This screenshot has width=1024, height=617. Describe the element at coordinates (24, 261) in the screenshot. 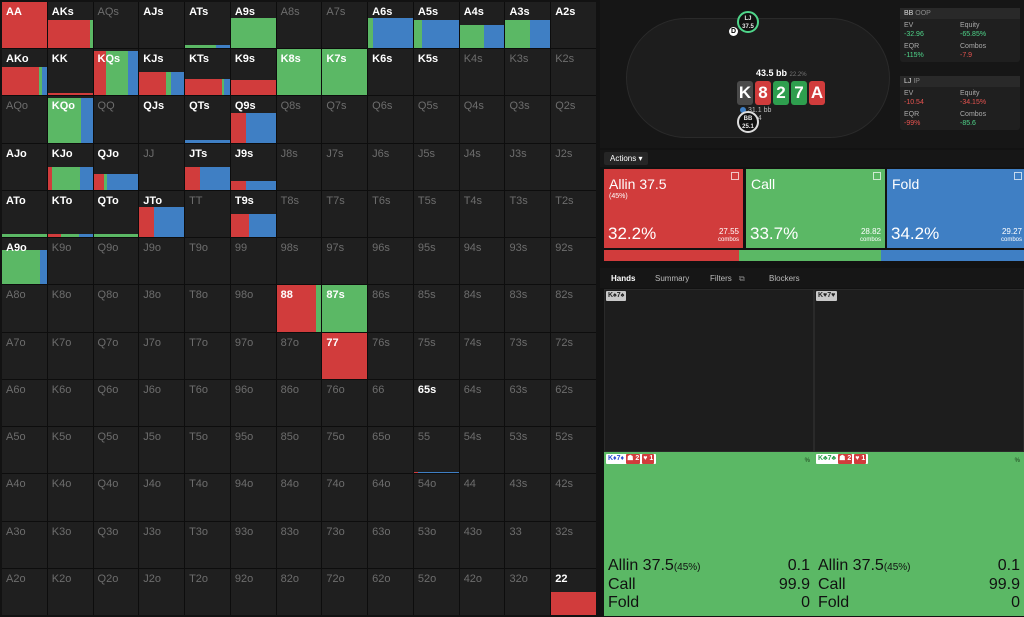

I see `range-cell: A9o` at that location.